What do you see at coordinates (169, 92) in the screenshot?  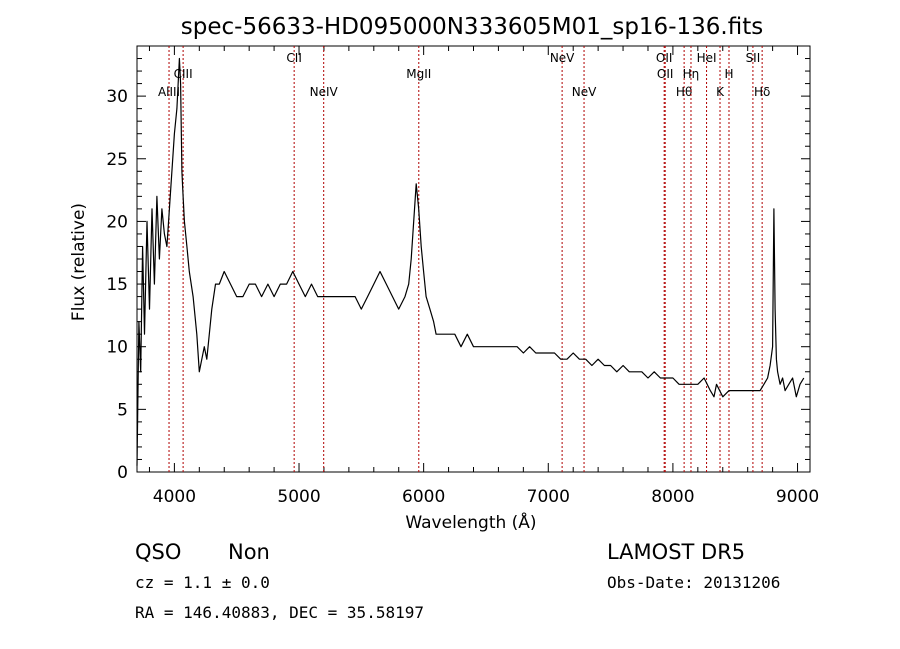 I see `spectral-line-label: AlIII` at bounding box center [169, 92].